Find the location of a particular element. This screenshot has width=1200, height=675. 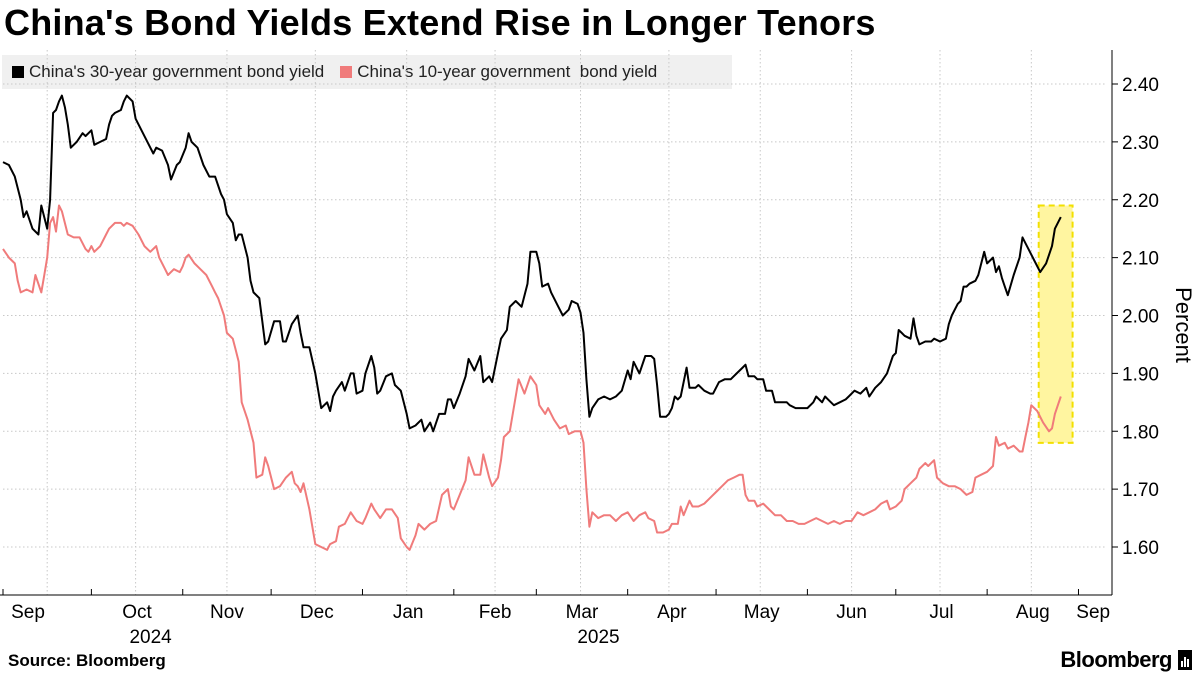

legend-swatch-10y is located at coordinates (346, 72).